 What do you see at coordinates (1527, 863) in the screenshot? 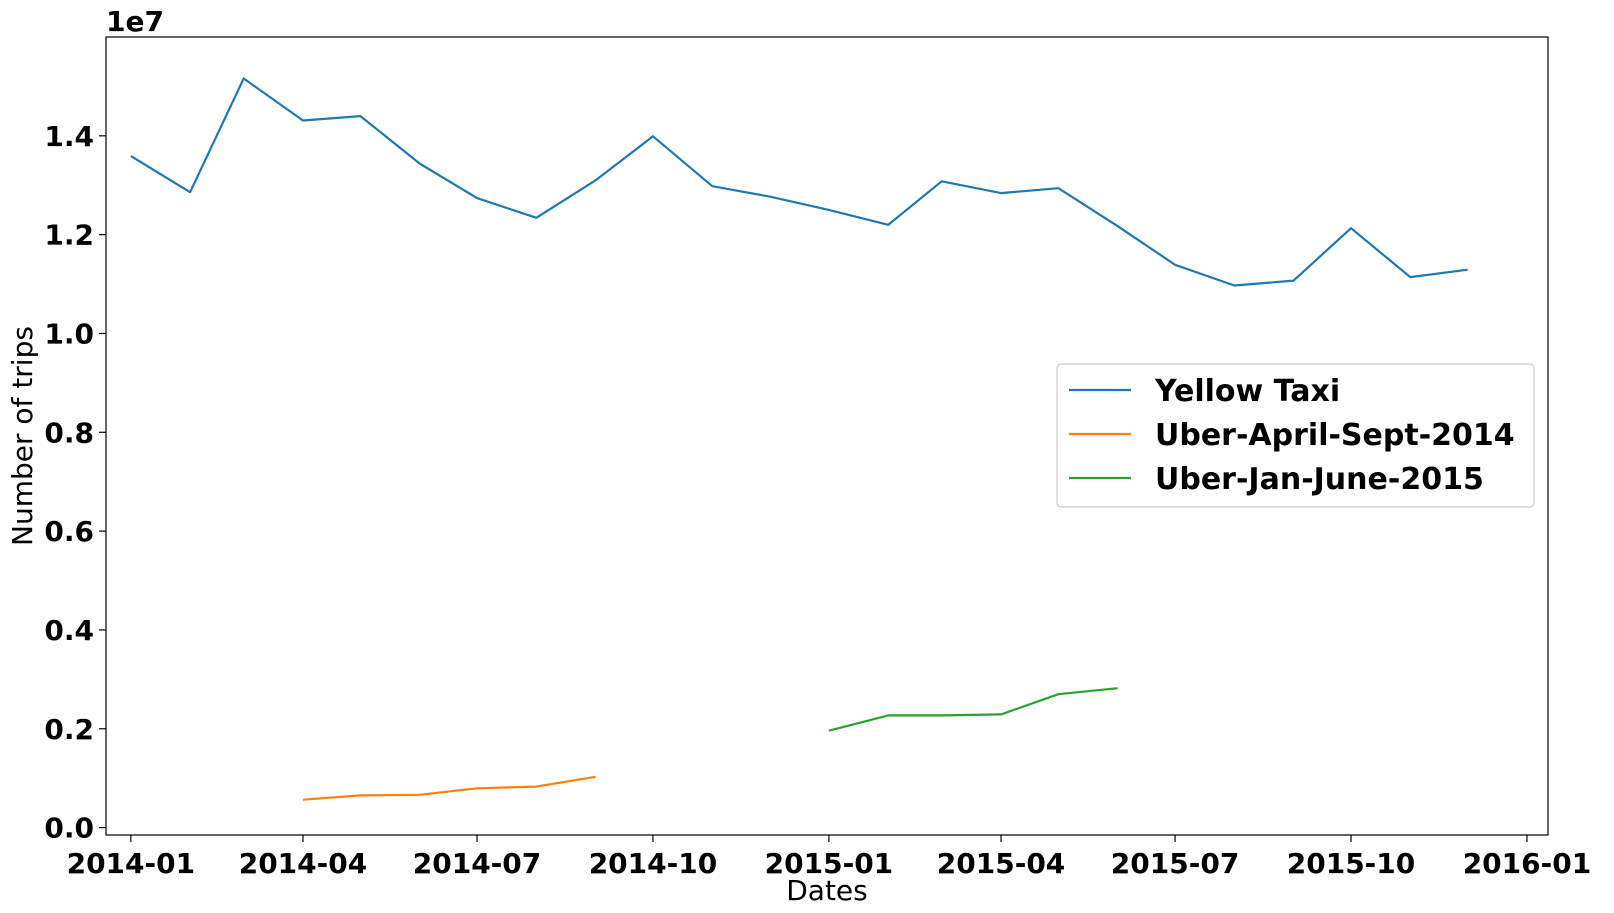
I see `x-tick-label: 2016-01` at bounding box center [1527, 863].